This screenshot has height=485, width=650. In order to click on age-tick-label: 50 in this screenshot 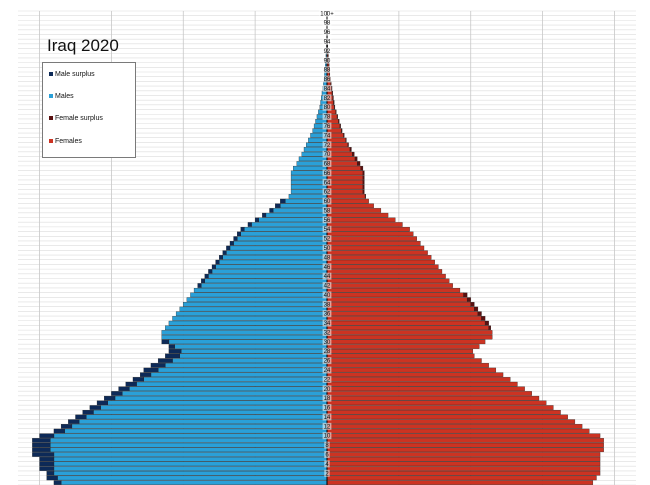, I will do `click(327, 249)`.